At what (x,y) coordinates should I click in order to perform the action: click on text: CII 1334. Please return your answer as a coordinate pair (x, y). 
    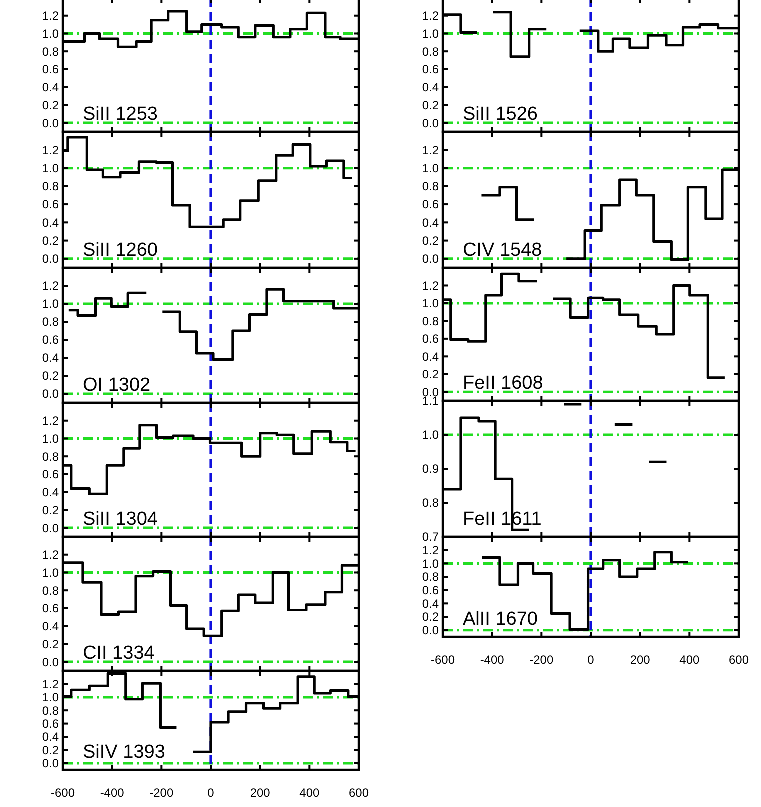
    Looking at the image, I should click on (119, 653).